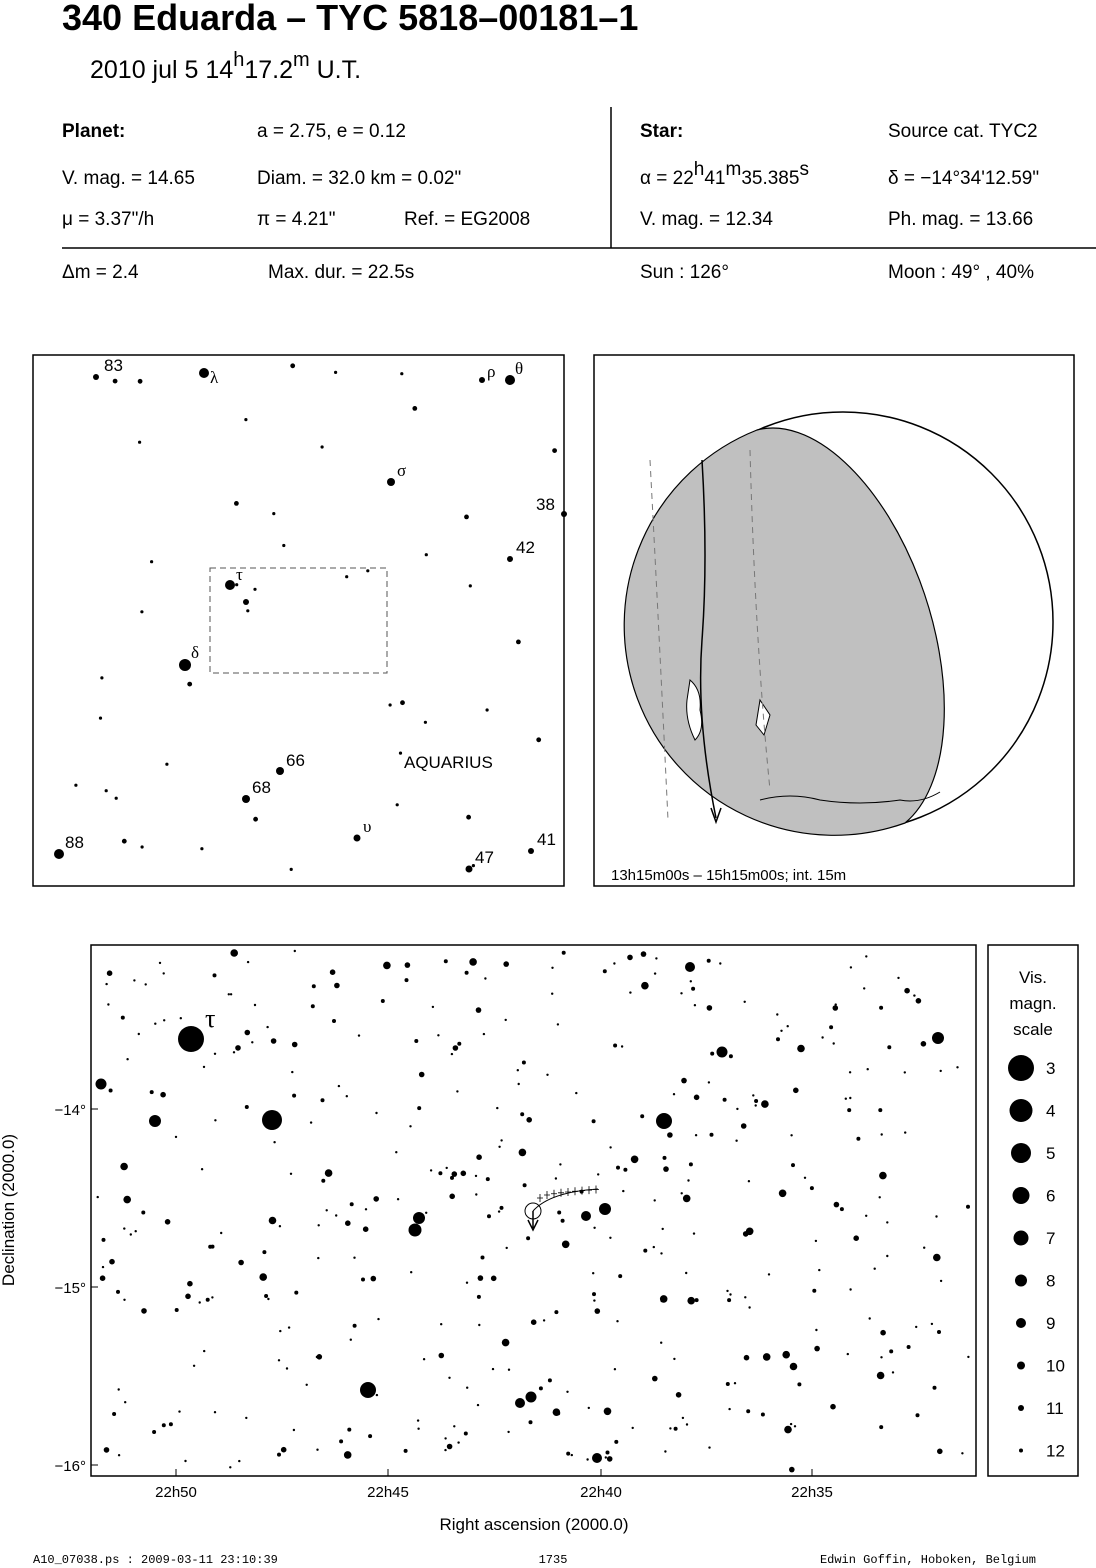 This screenshot has width=1096, height=1568. Describe the element at coordinates (1050, 1068) in the screenshot. I see `legend-label: 3` at that location.